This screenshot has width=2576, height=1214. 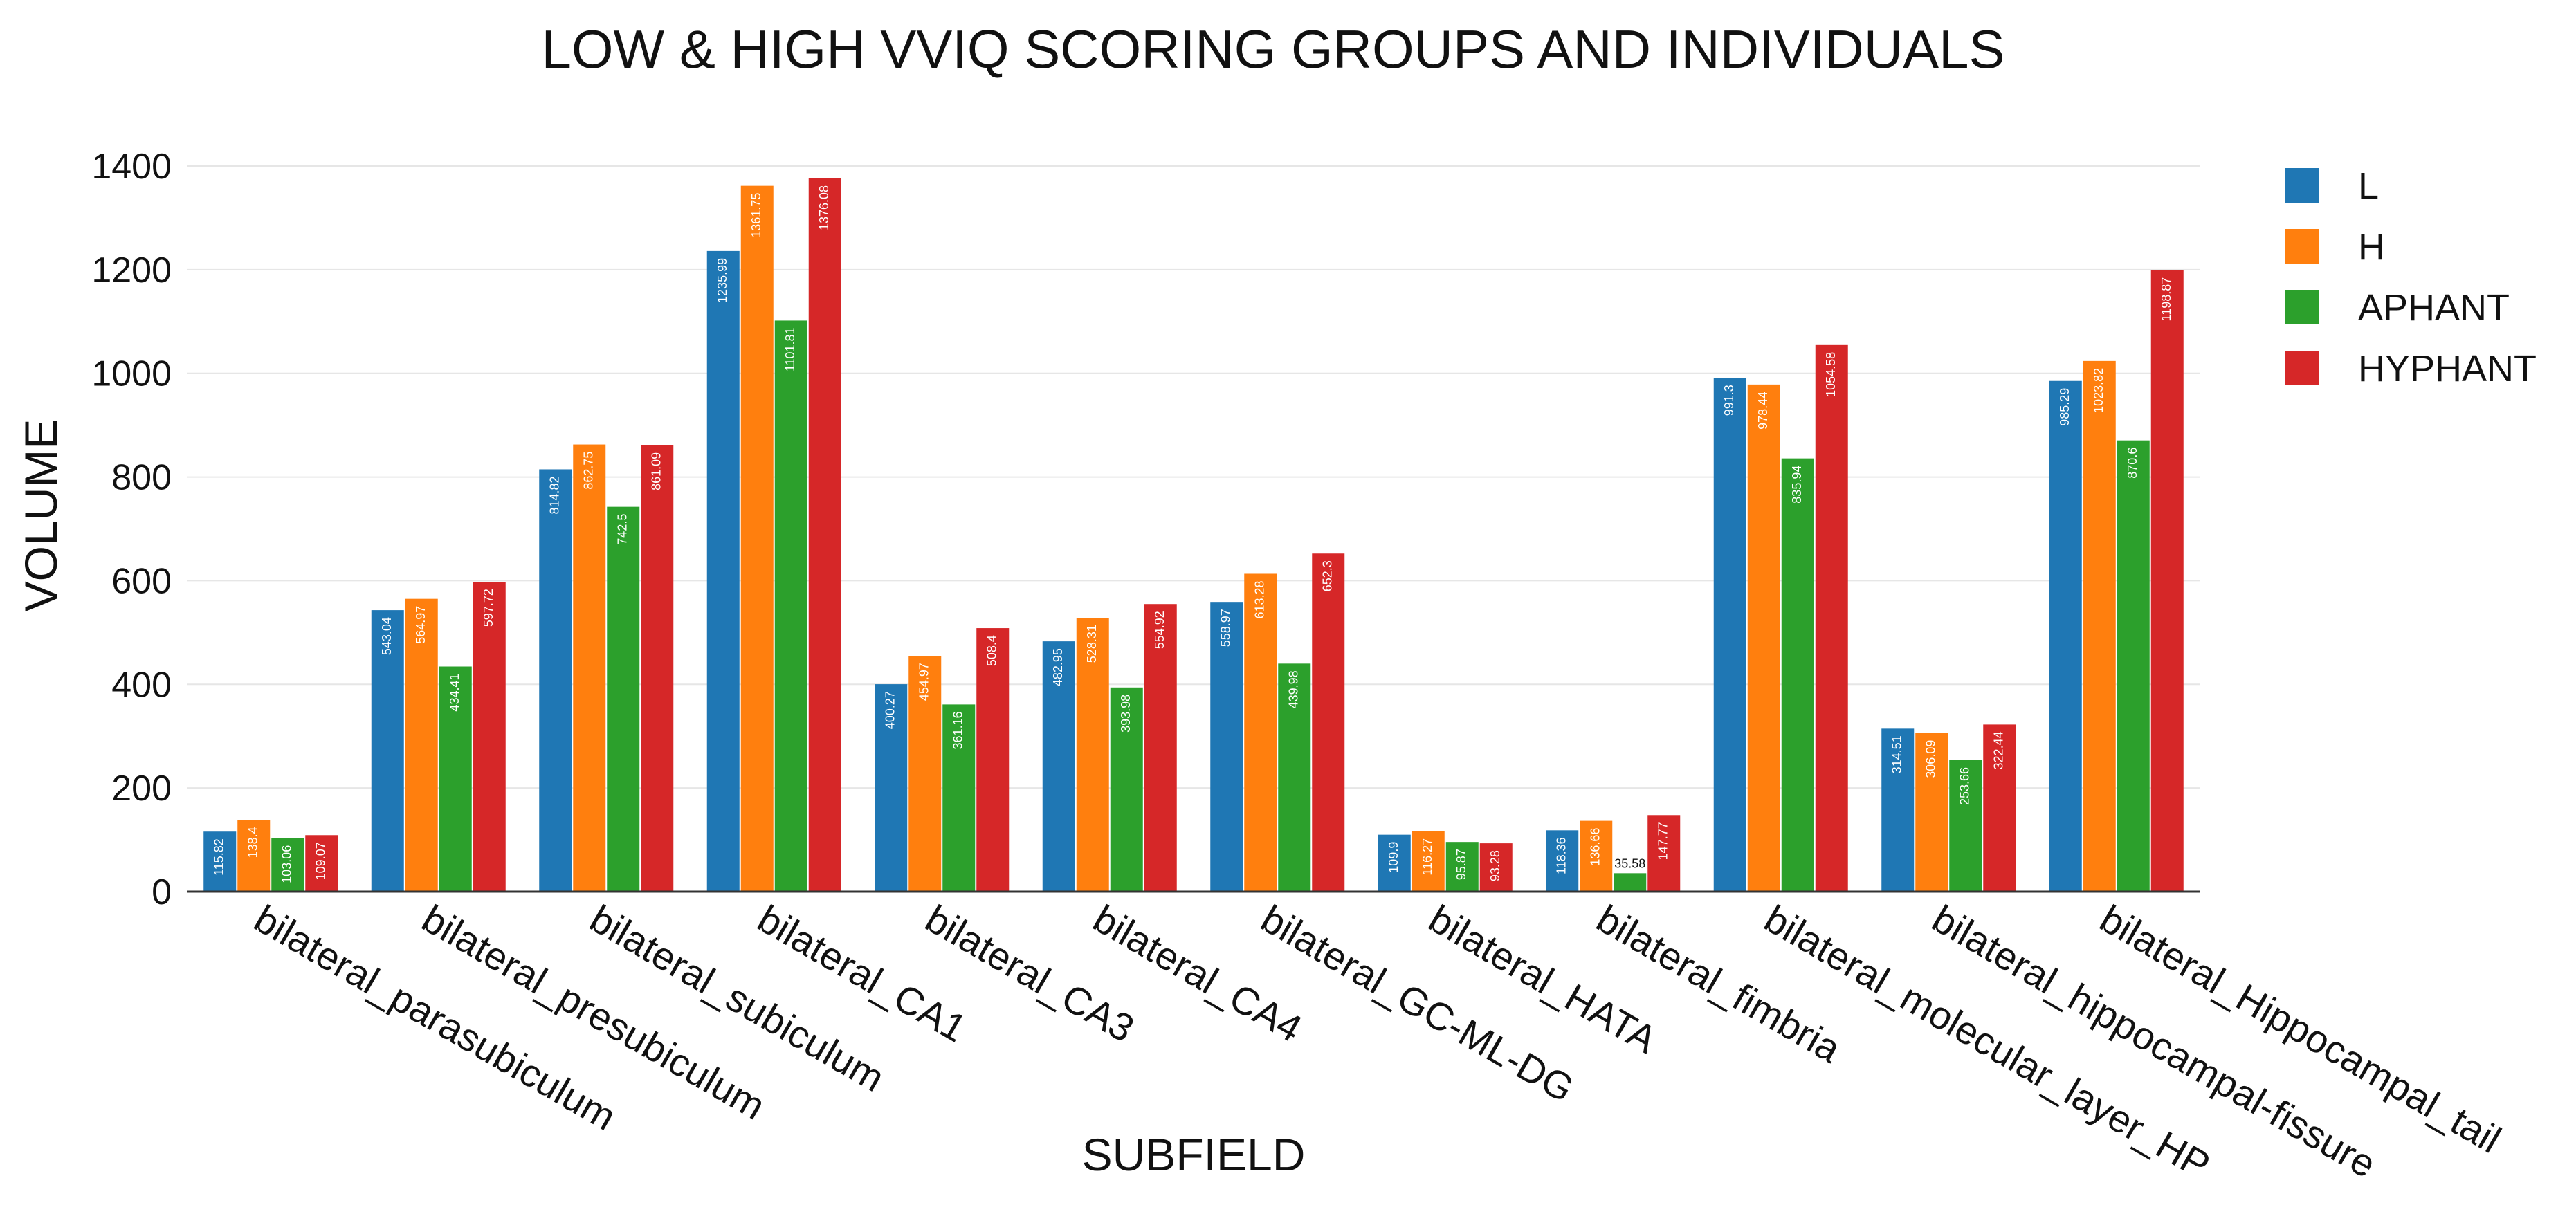 I want to click on bar-data-label: 103.06, so click(x=287, y=864).